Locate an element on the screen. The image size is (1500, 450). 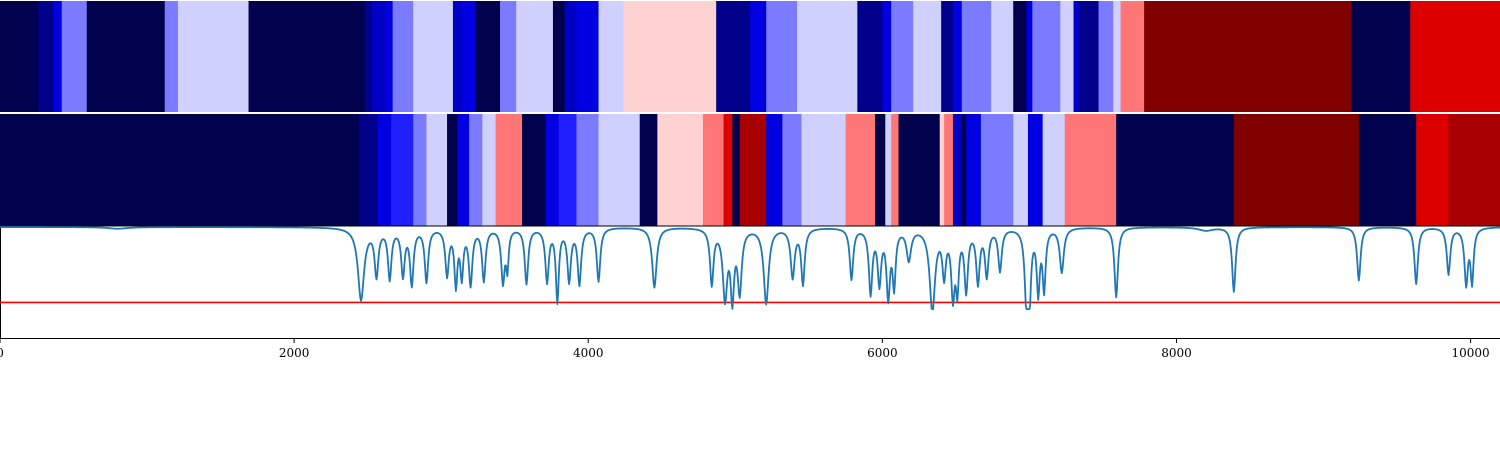
x-tick-label: 0 is located at coordinates (2, 353).